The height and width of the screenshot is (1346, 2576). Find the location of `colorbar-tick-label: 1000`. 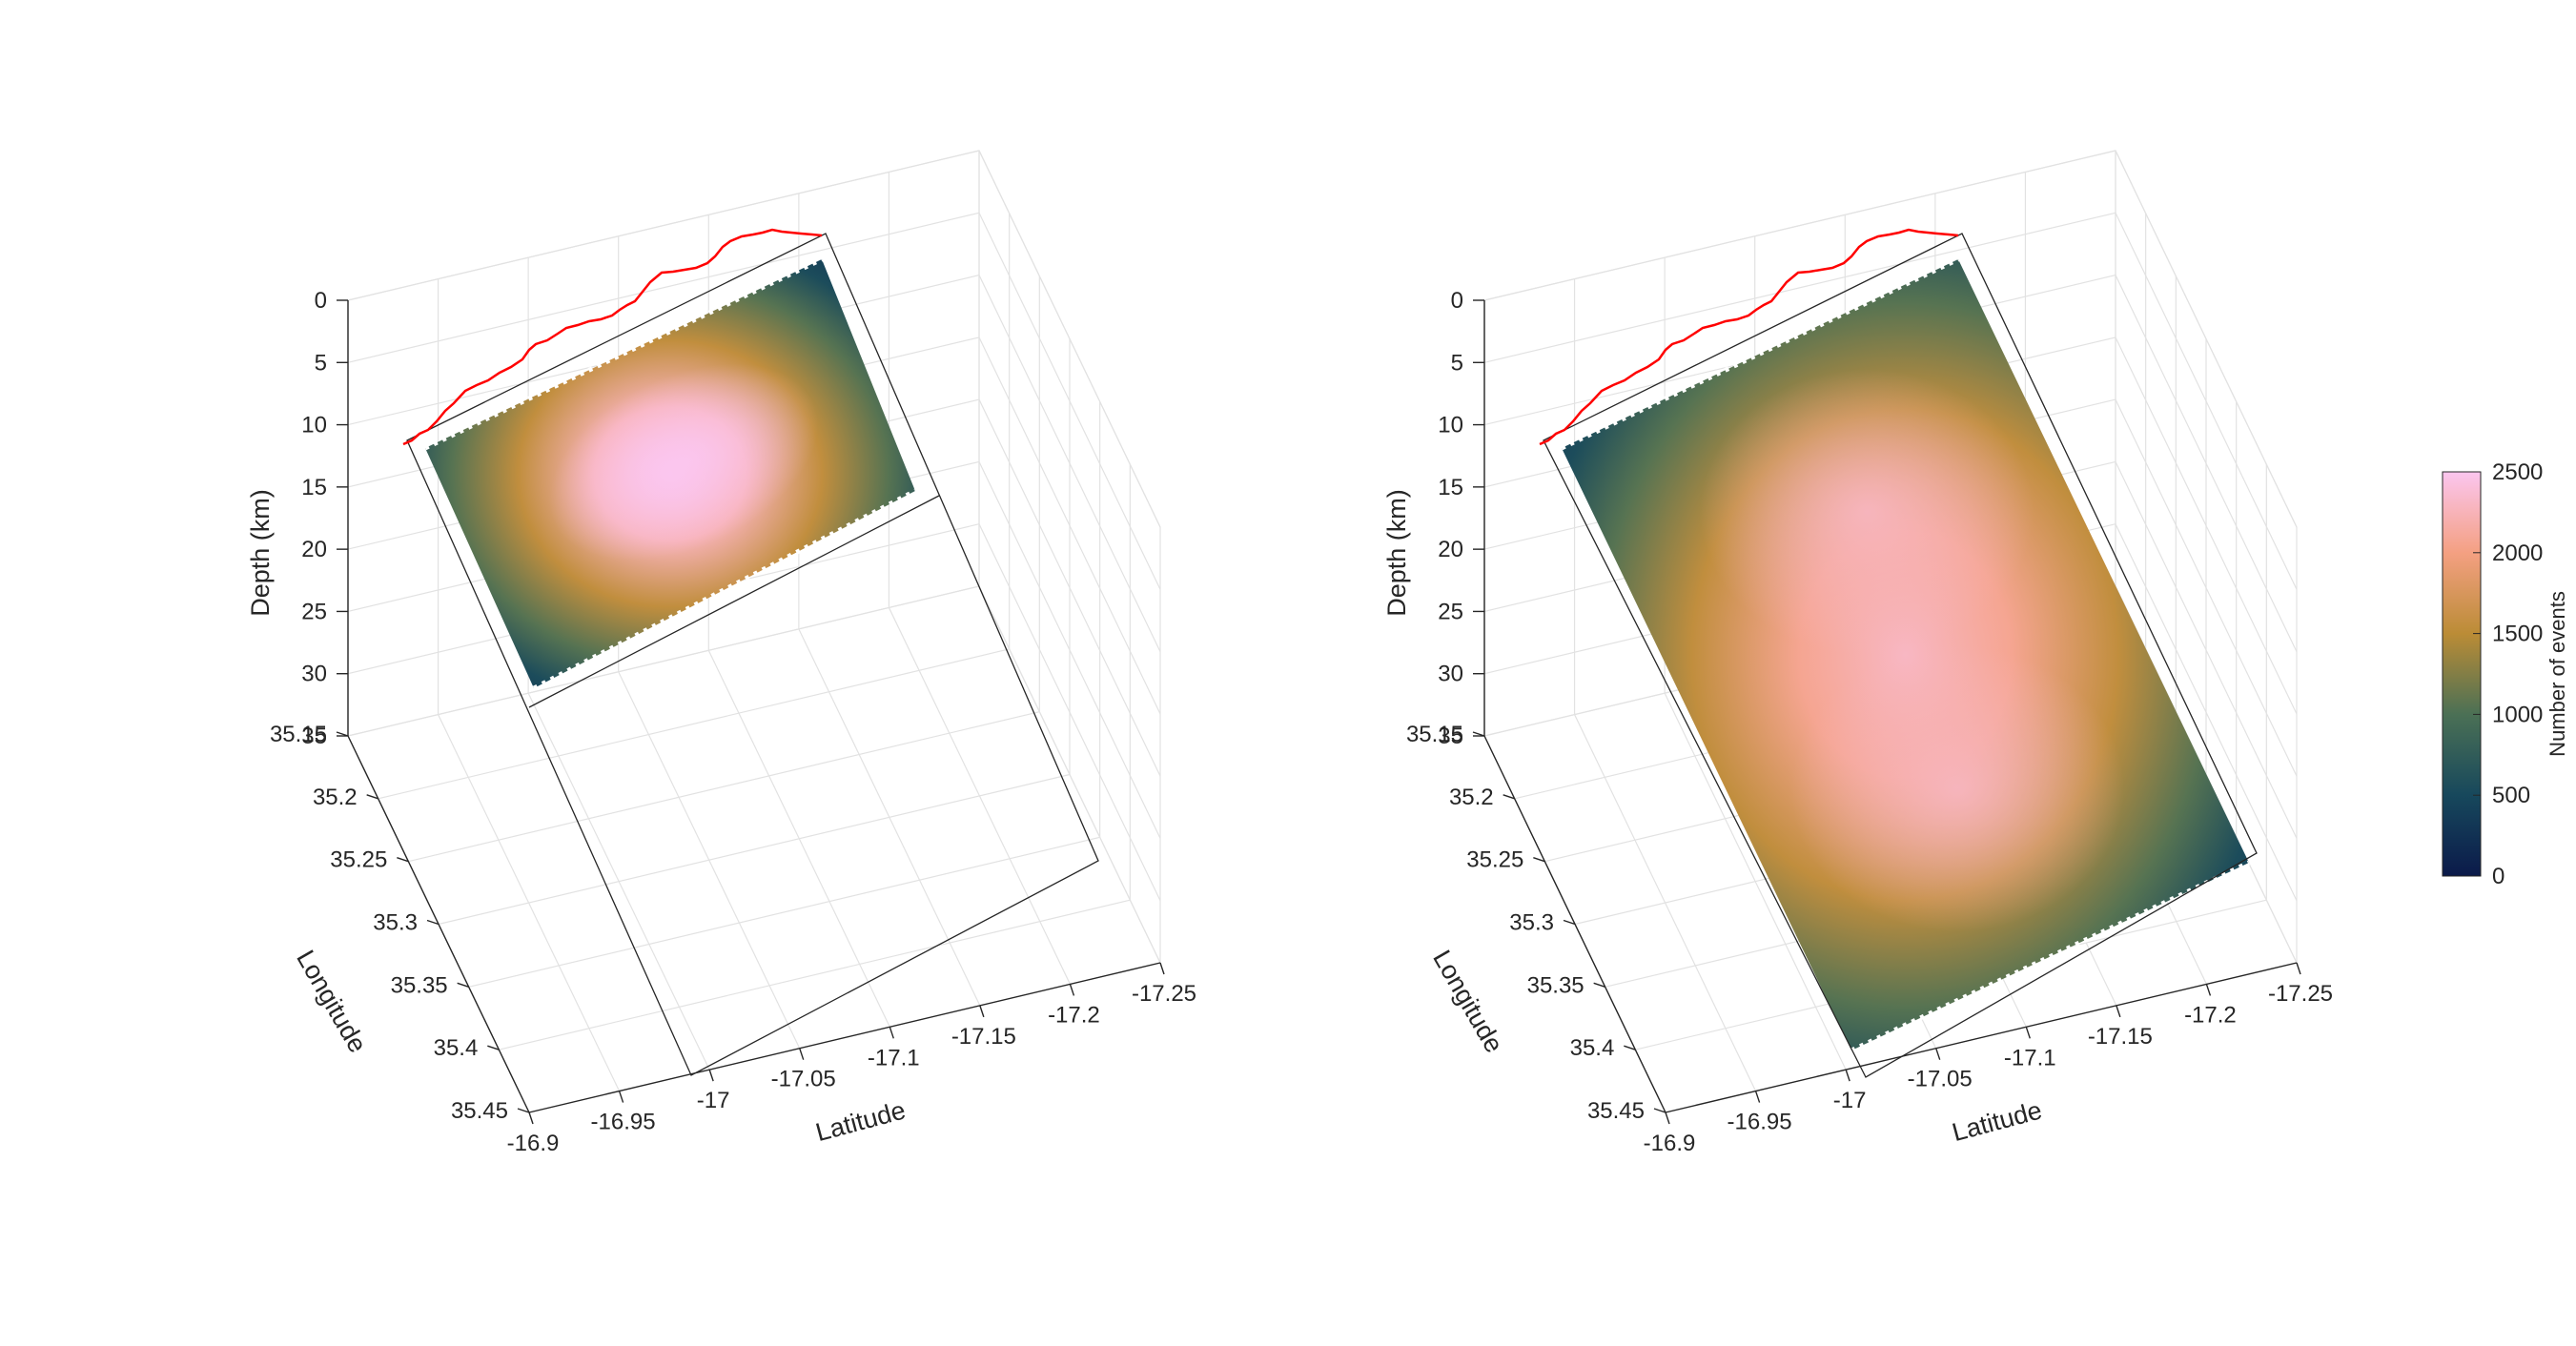

colorbar-tick-label: 1000 is located at coordinates (2517, 714).